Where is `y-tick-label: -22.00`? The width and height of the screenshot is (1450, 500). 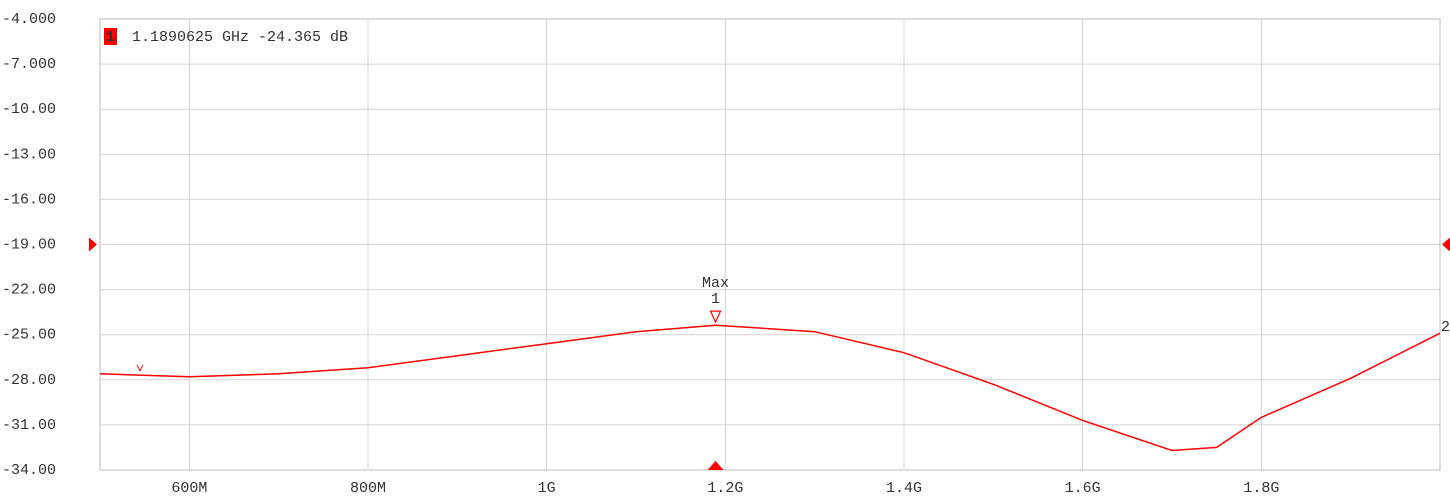
y-tick-label: -22.00 is located at coordinates (29, 290).